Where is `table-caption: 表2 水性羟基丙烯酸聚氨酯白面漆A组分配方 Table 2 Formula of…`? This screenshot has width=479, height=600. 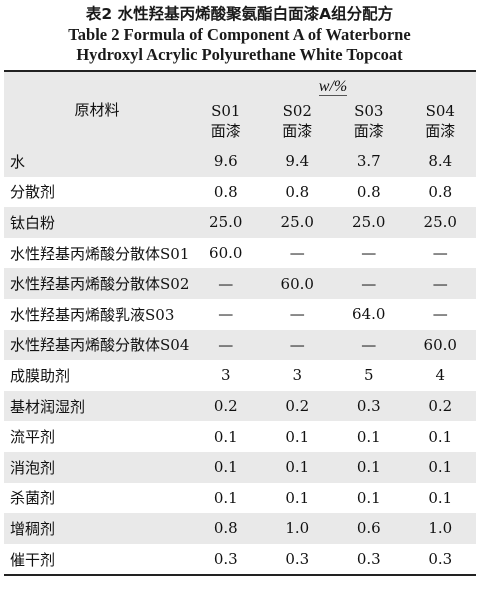 table-caption: 表2 水性羟基丙烯酸聚氨酯白面漆A组分配方 Table 2 Formula of… is located at coordinates (239, 32).